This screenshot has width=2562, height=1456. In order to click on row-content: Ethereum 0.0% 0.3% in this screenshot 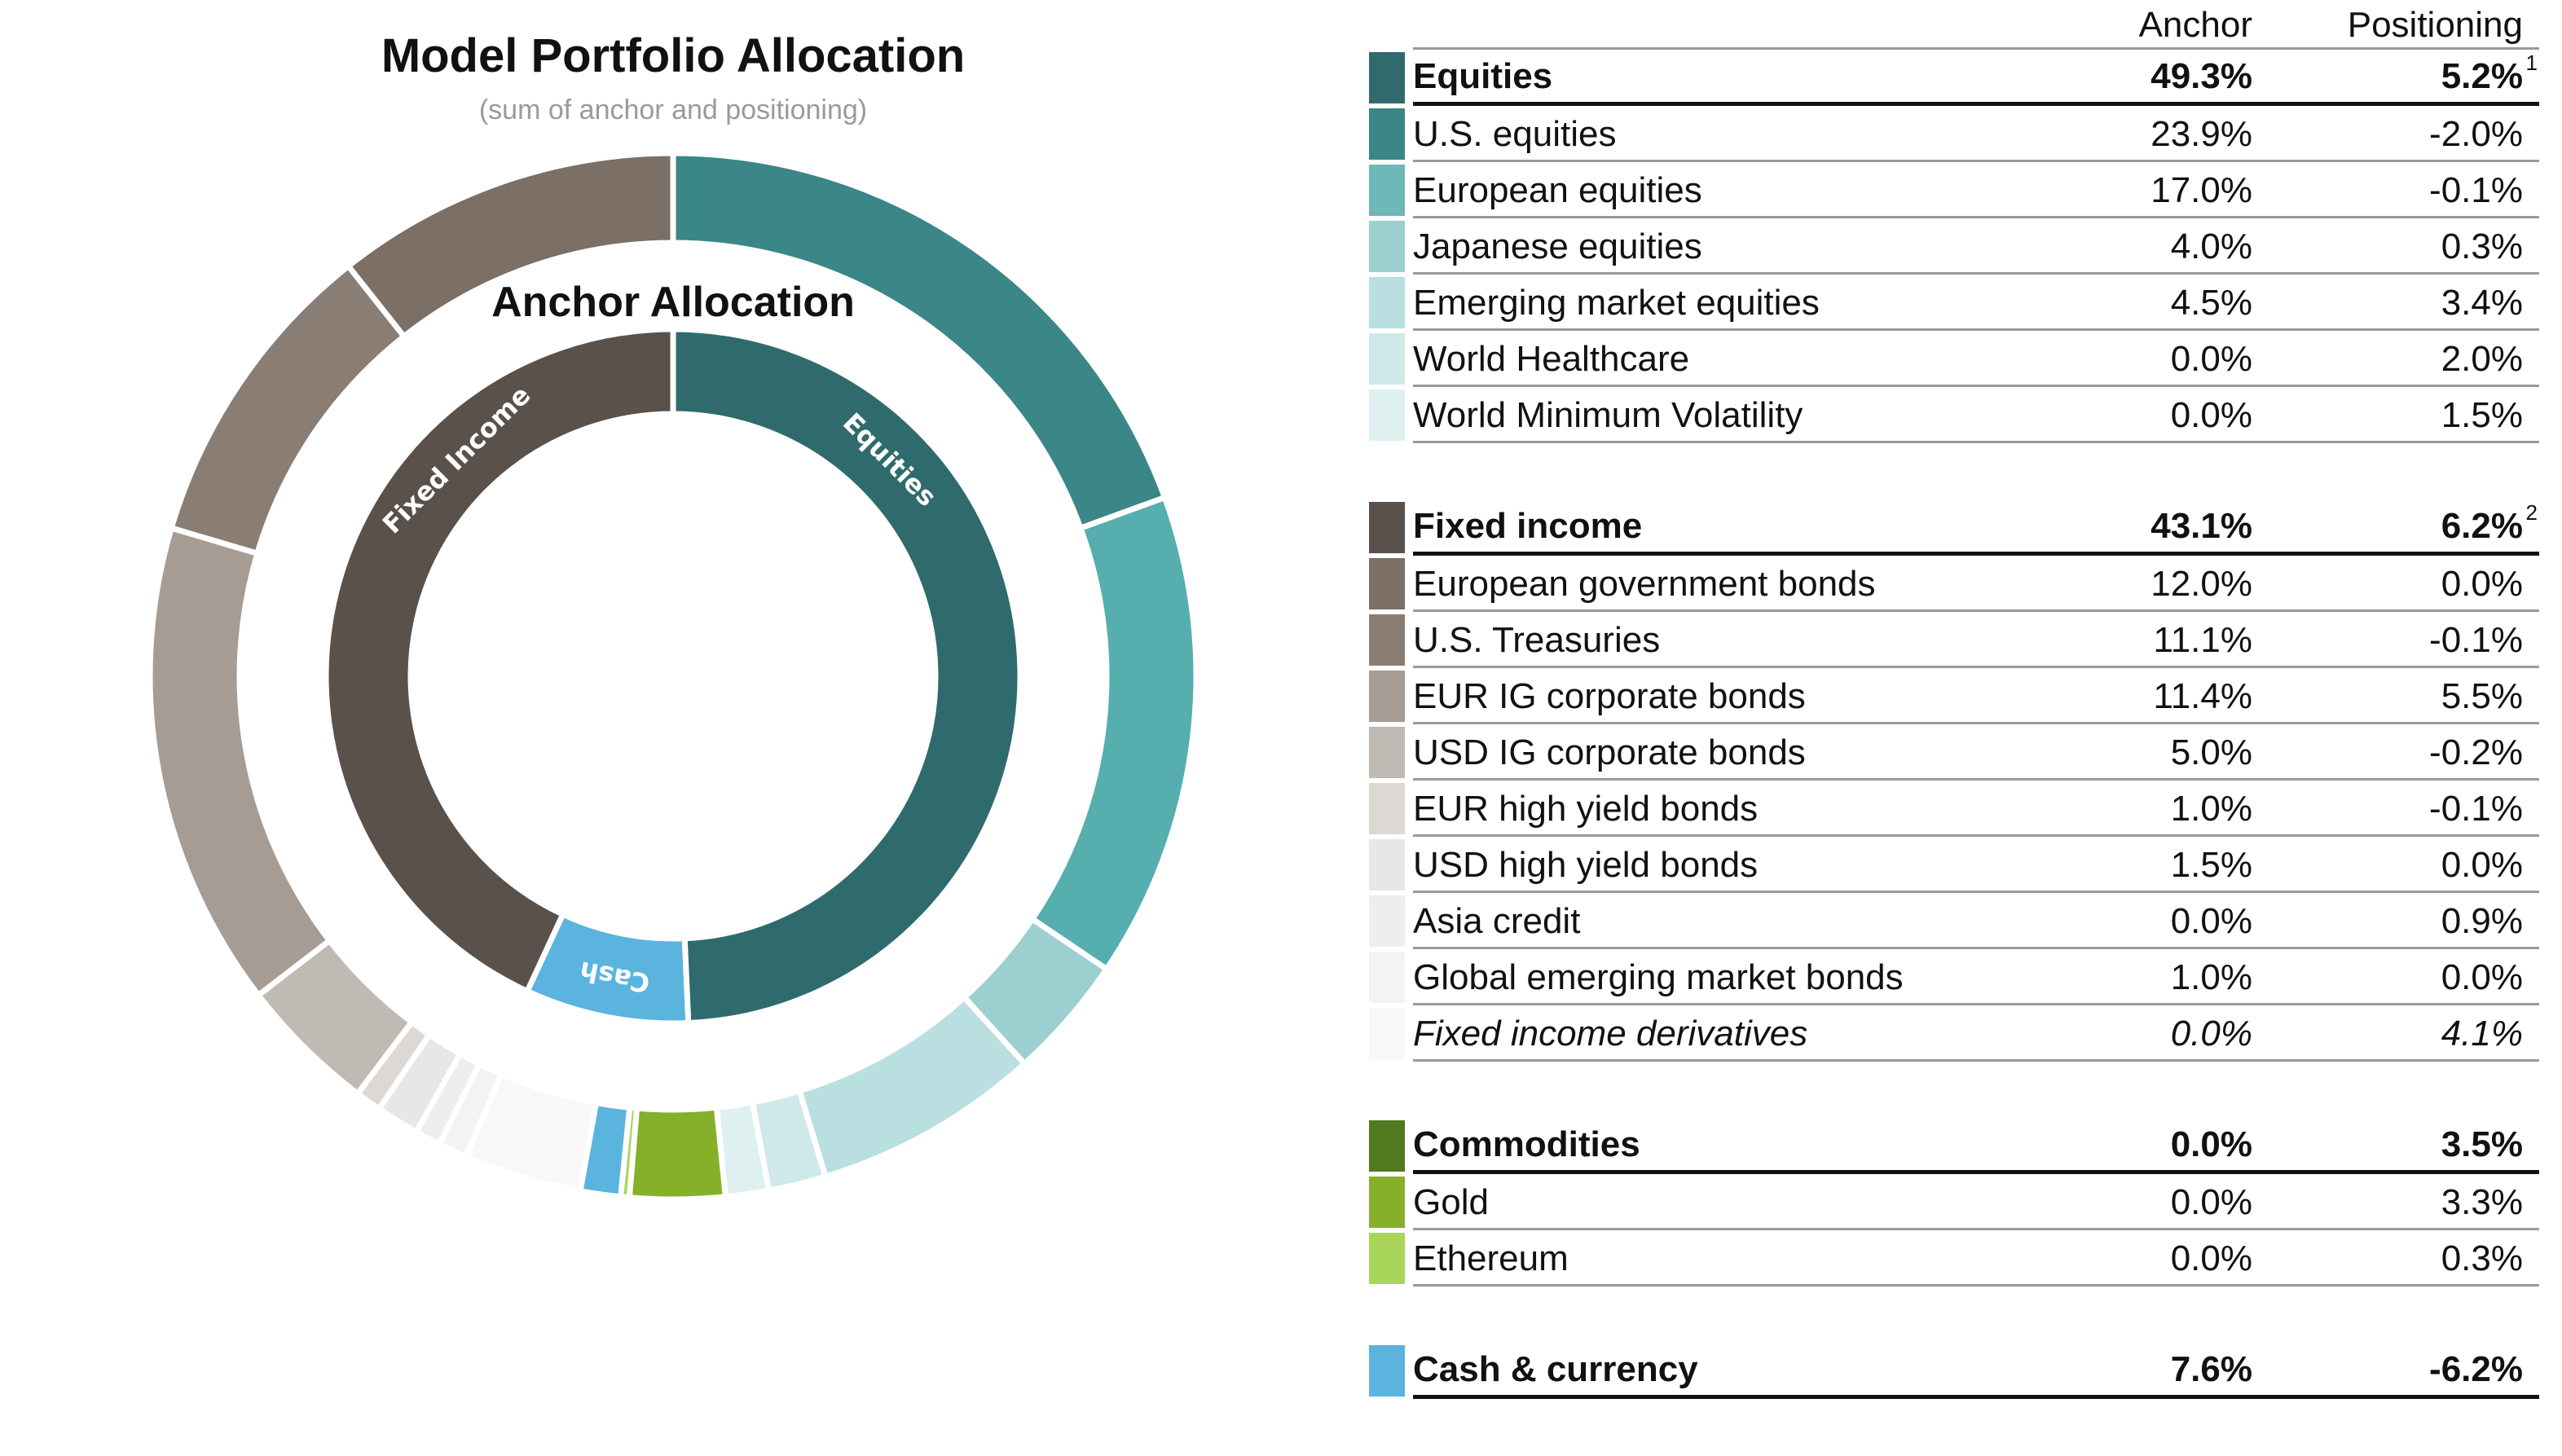, I will do `click(1976, 1258)`.